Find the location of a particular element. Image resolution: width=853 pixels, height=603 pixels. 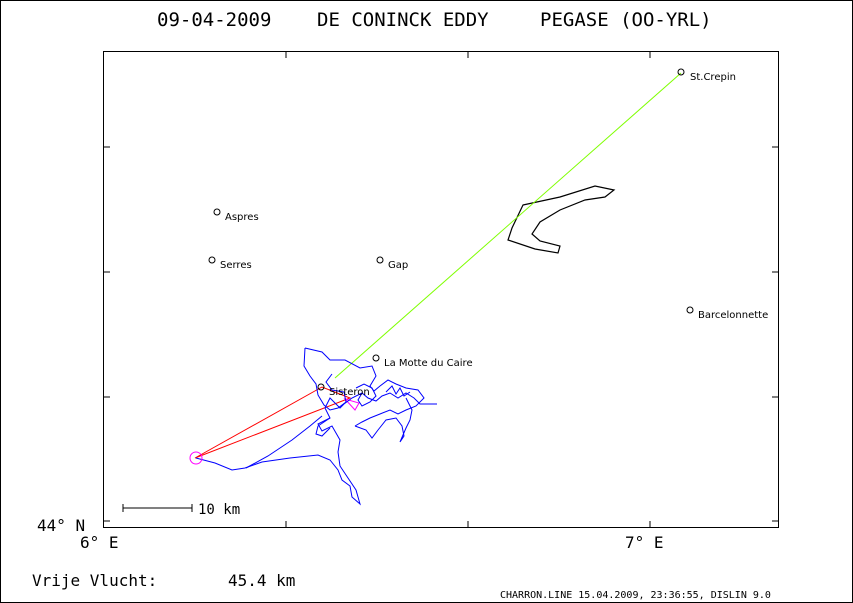

place-serres: Serres is located at coordinates (236, 265).